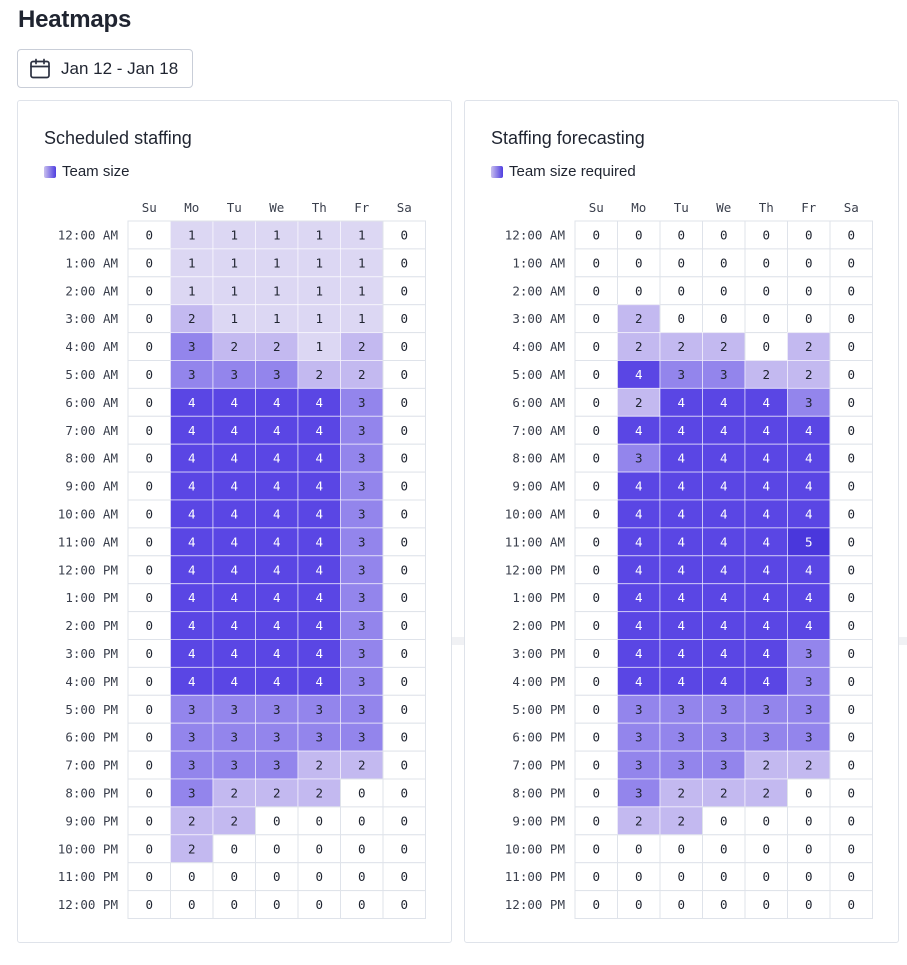 This screenshot has height=965, width=907. Describe the element at coordinates (91, 318) in the screenshot. I see `hour-label: 3:00 AM` at that location.